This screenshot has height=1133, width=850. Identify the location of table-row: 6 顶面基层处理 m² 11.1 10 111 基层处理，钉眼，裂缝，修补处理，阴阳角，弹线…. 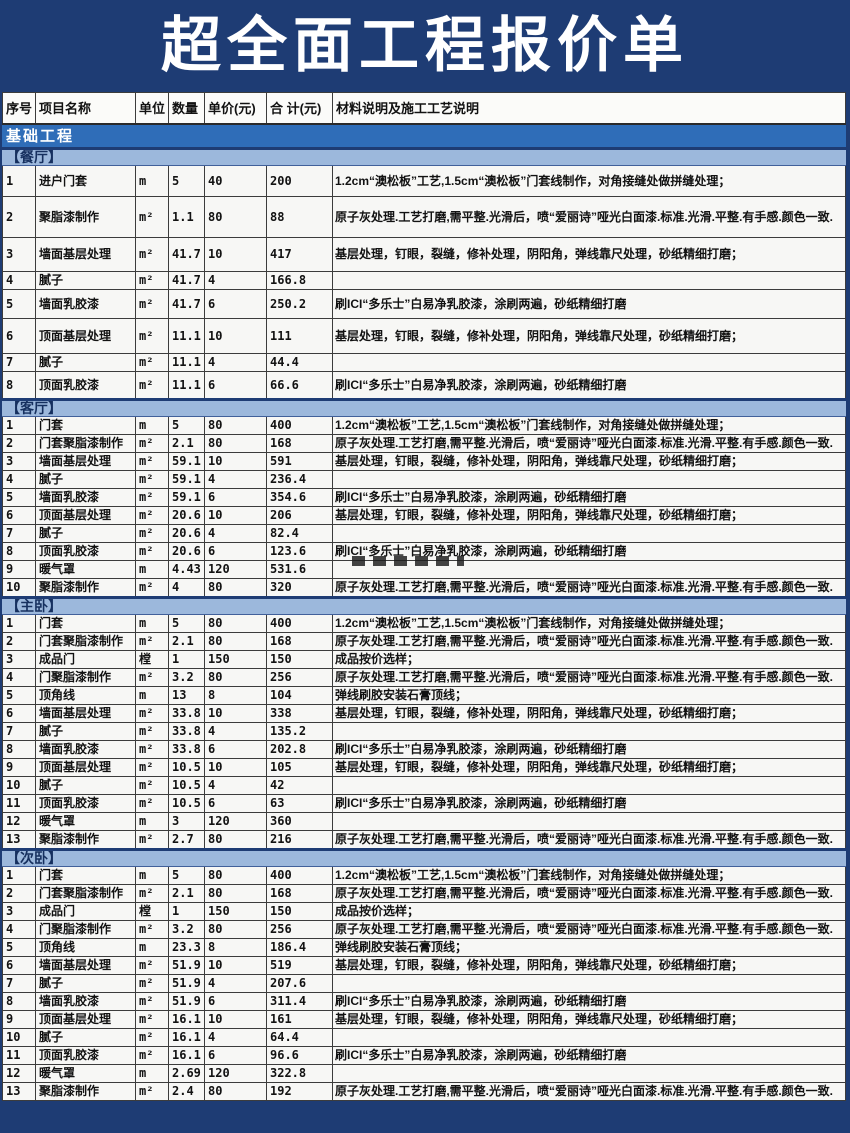
(424, 336).